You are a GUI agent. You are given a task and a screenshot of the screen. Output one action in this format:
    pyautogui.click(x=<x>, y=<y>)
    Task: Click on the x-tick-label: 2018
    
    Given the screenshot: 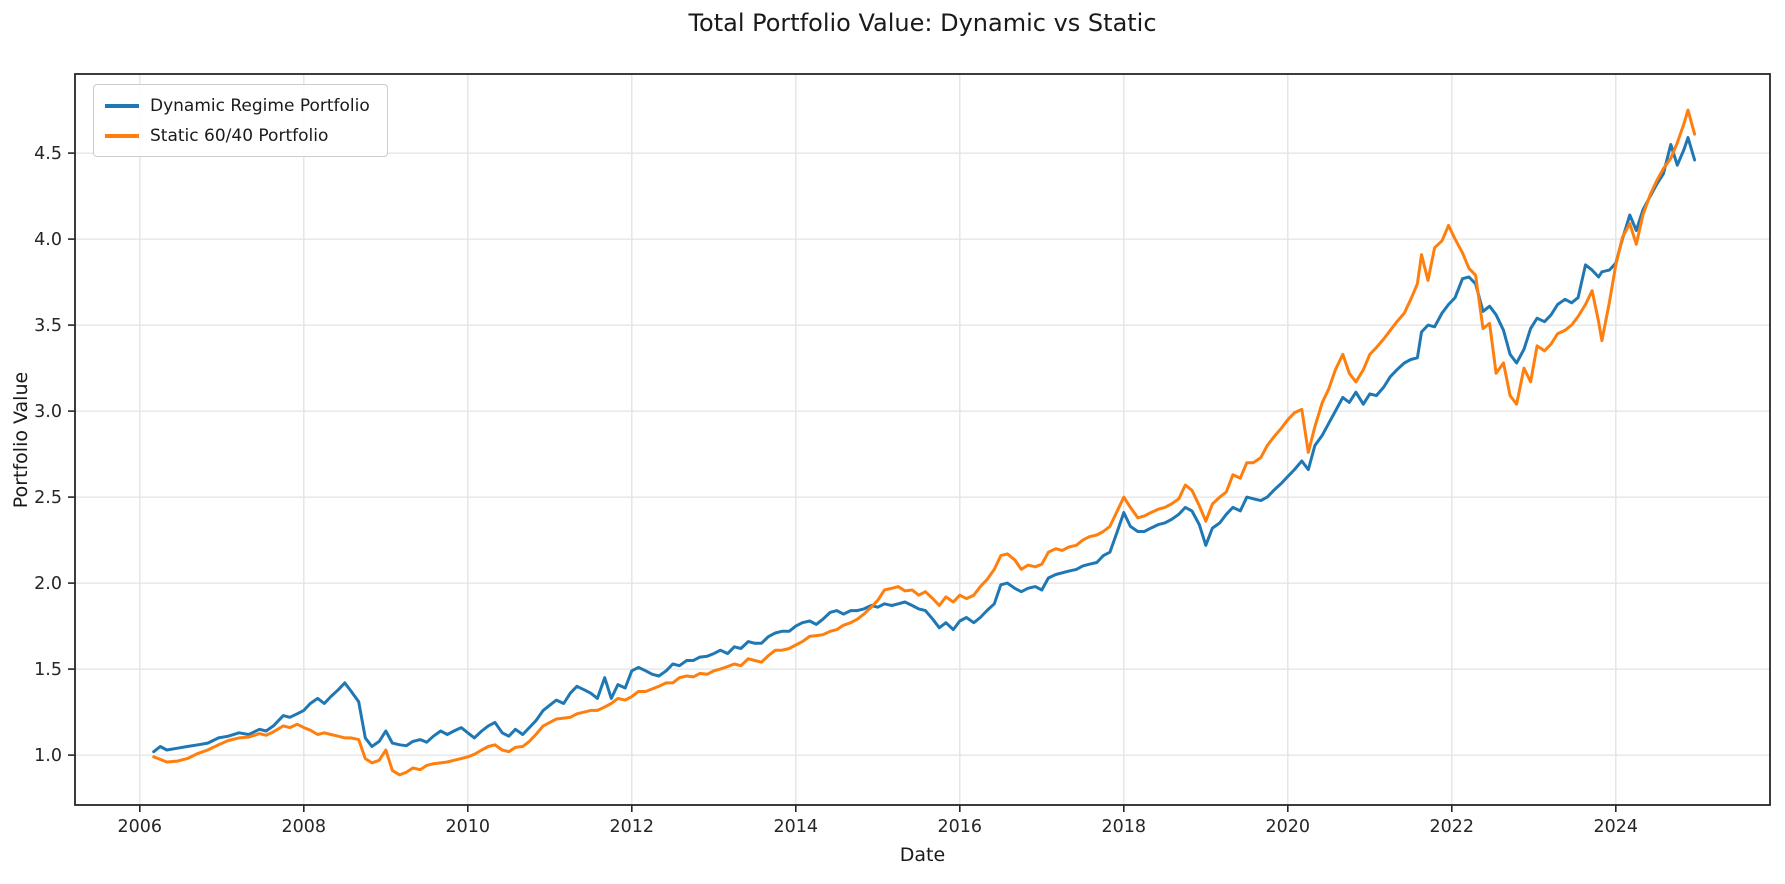 What is the action you would take?
    pyautogui.click(x=1124, y=827)
    